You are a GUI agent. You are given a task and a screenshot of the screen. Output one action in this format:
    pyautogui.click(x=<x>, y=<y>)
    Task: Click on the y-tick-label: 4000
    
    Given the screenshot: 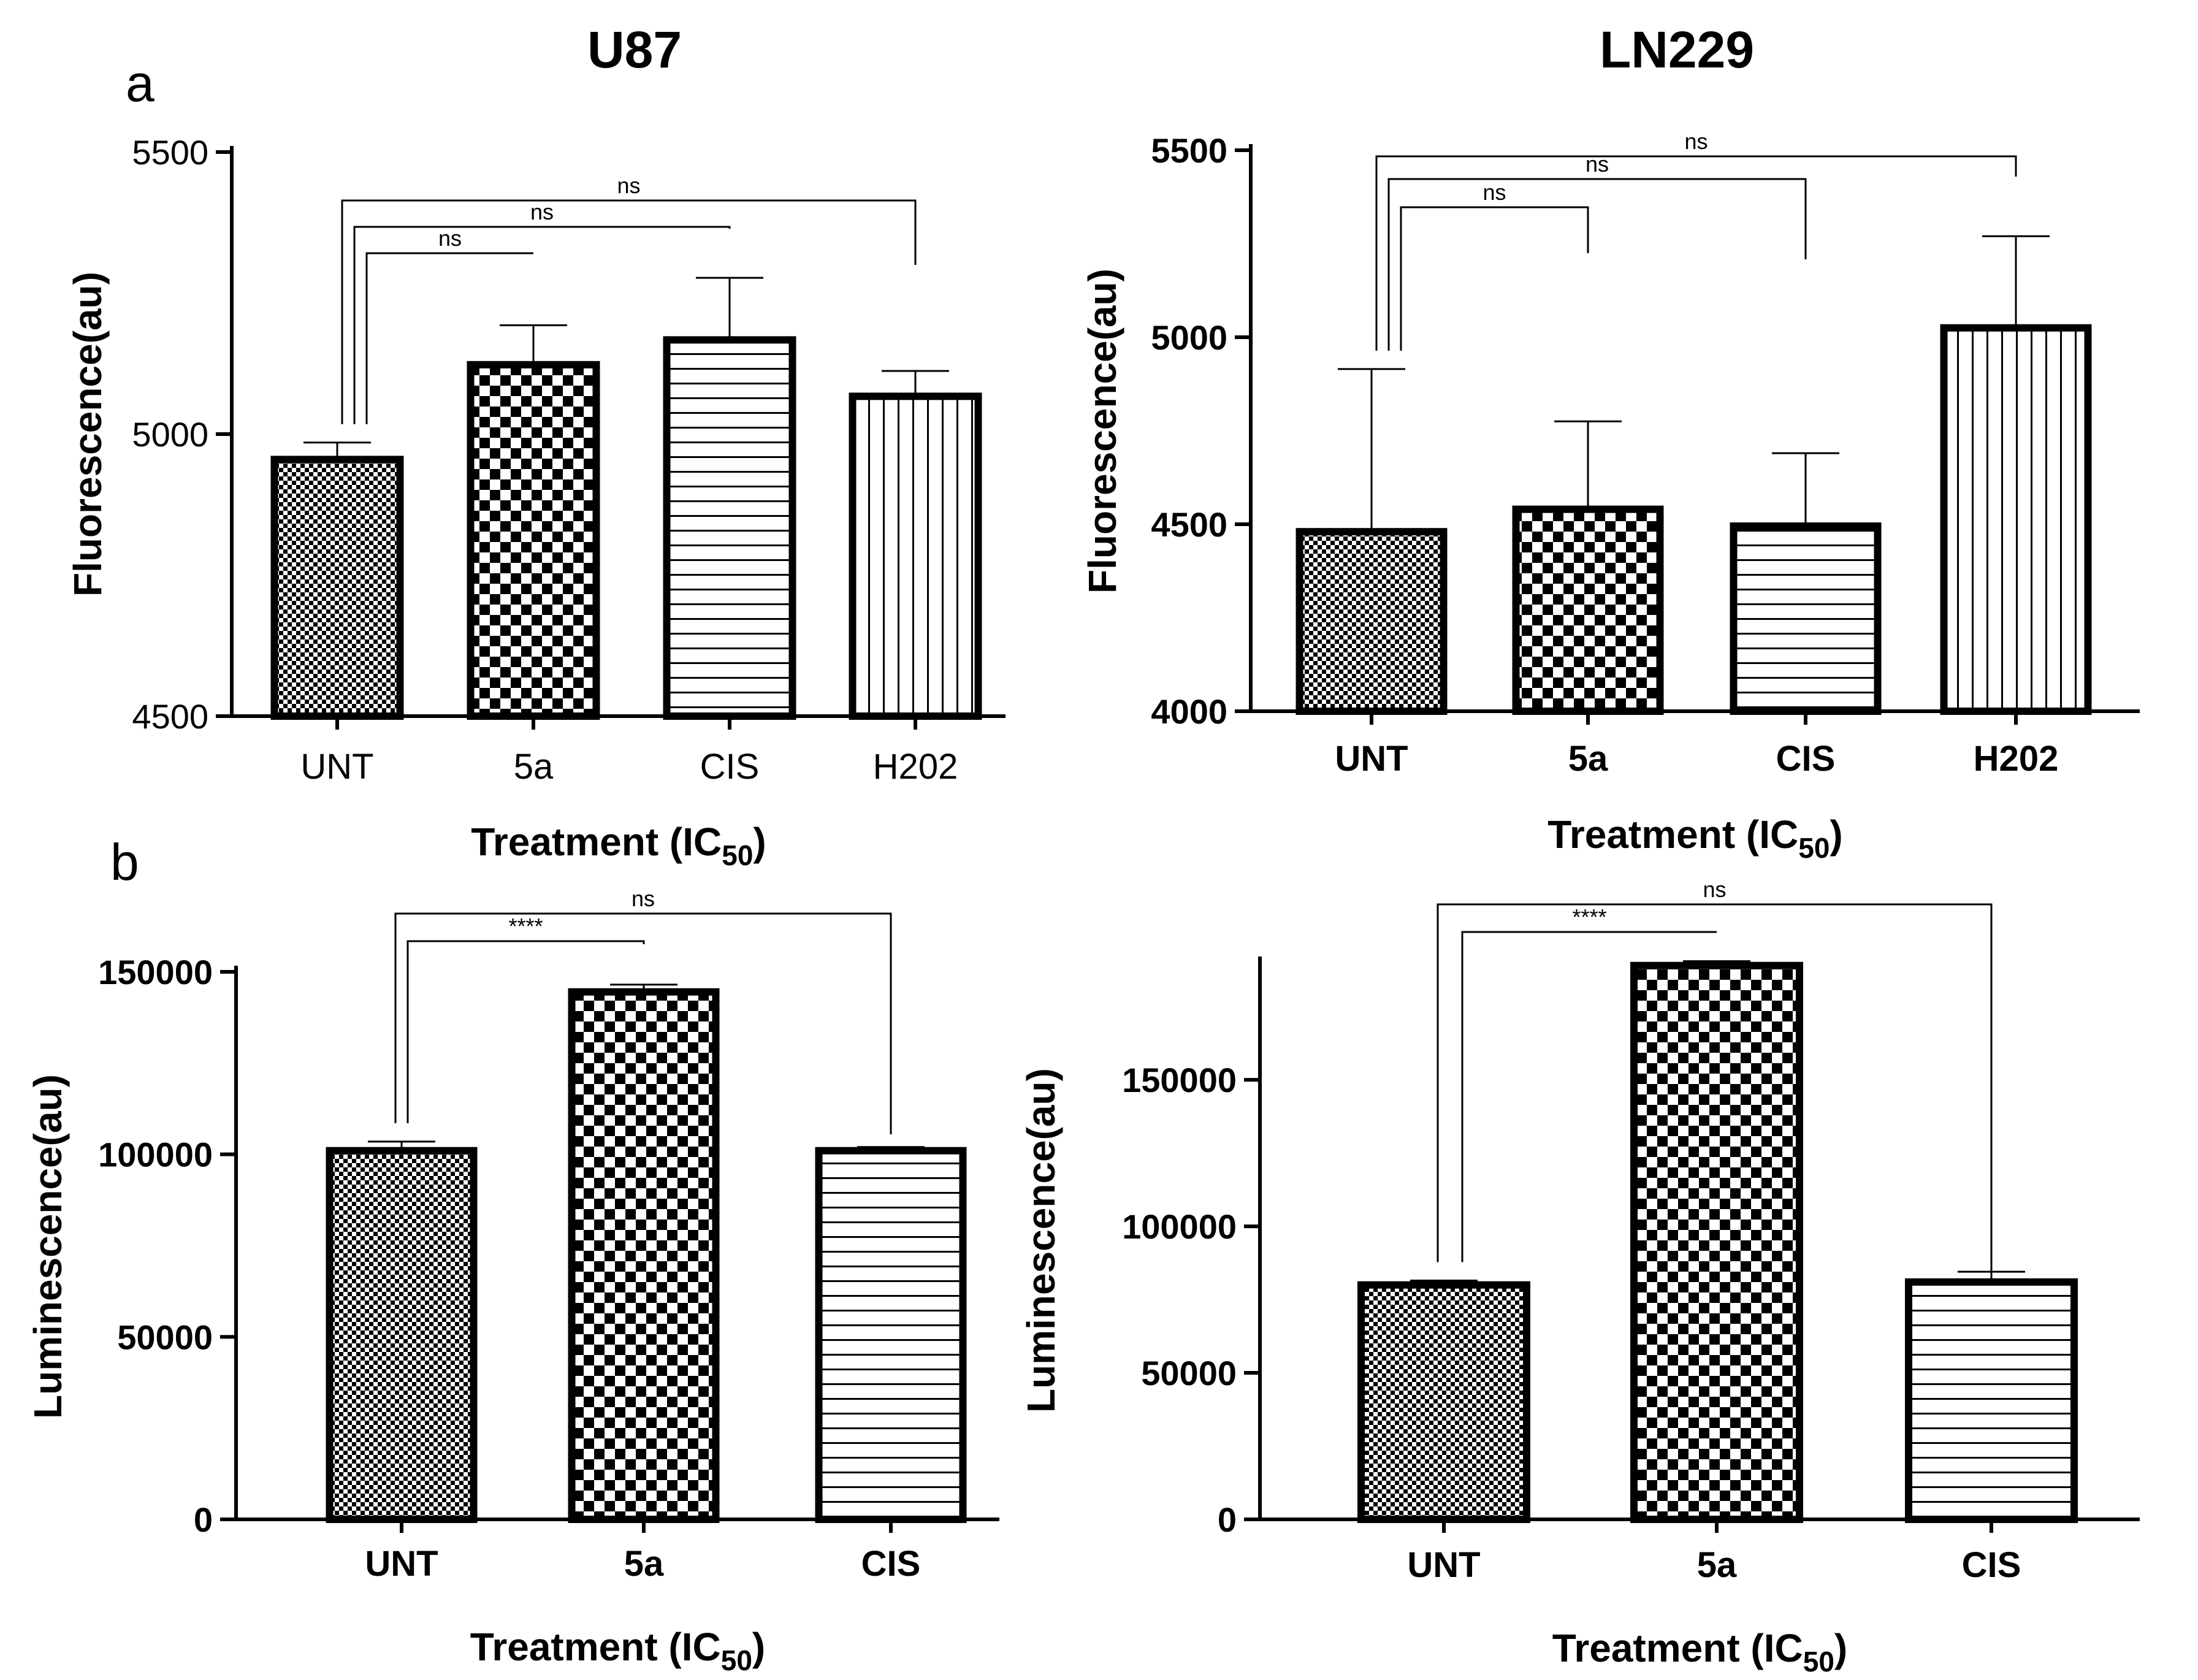 What is the action you would take?
    pyautogui.click(x=1189, y=711)
    